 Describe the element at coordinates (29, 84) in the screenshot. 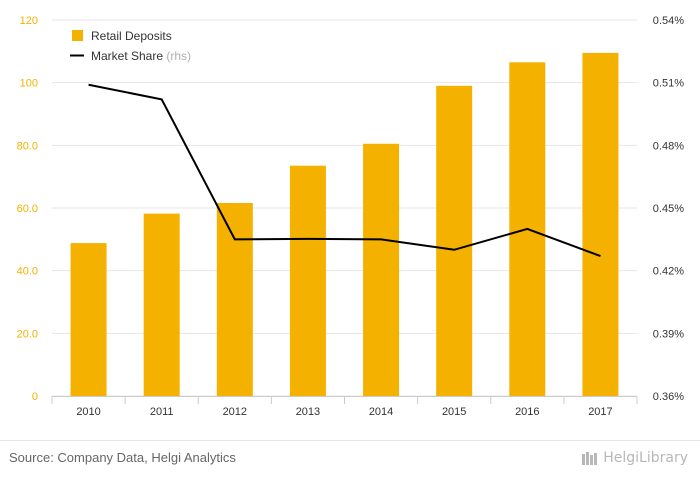

I see `y-left-tick-label: 100` at that location.